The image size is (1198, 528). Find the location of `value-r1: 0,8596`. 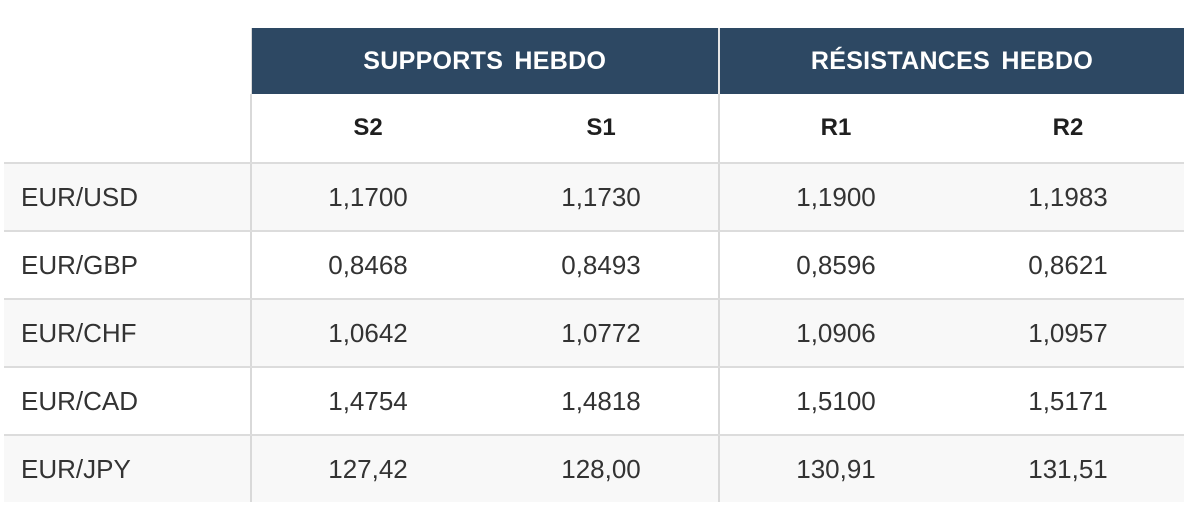

value-r1: 0,8596 is located at coordinates (835, 265).